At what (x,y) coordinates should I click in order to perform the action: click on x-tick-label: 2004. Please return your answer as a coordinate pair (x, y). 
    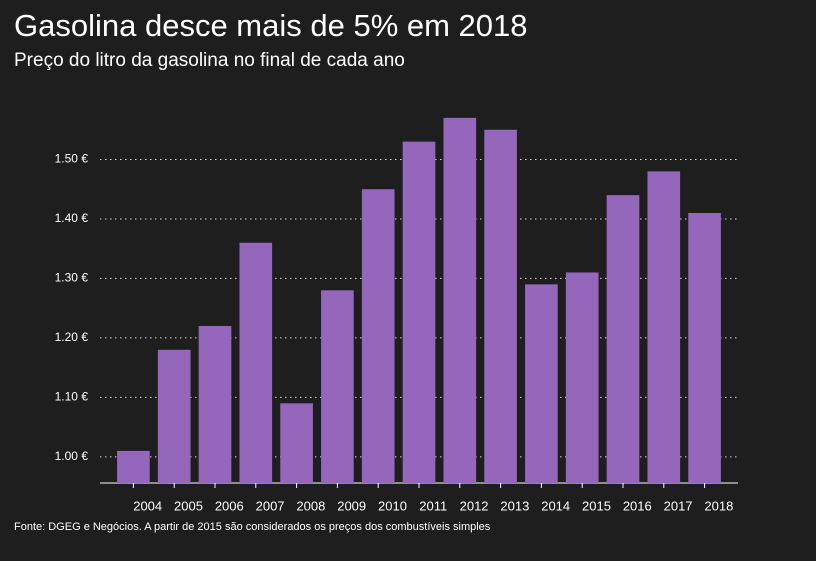
    Looking at the image, I should click on (147, 505).